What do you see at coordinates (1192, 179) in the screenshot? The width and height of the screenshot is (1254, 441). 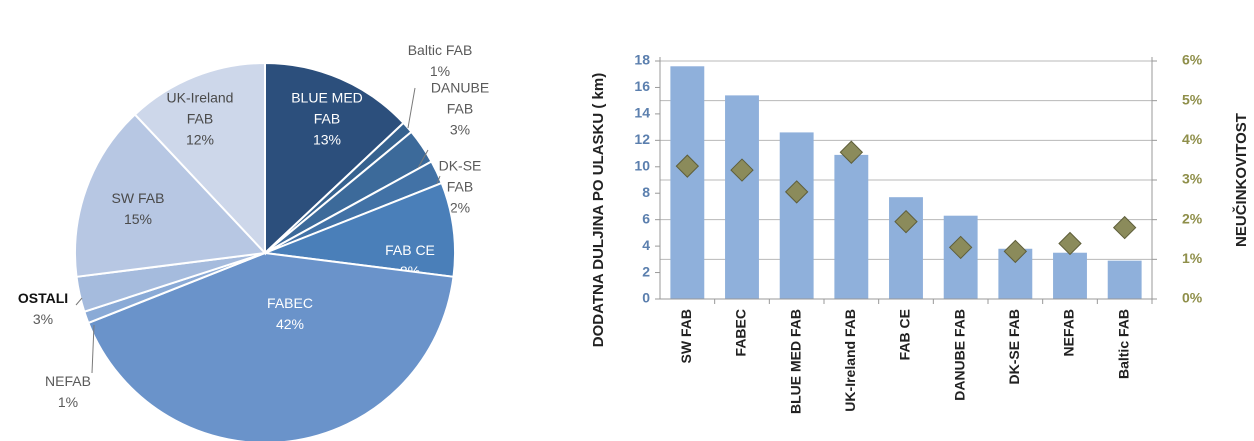 I see `y2-tick-label: 3%` at bounding box center [1192, 179].